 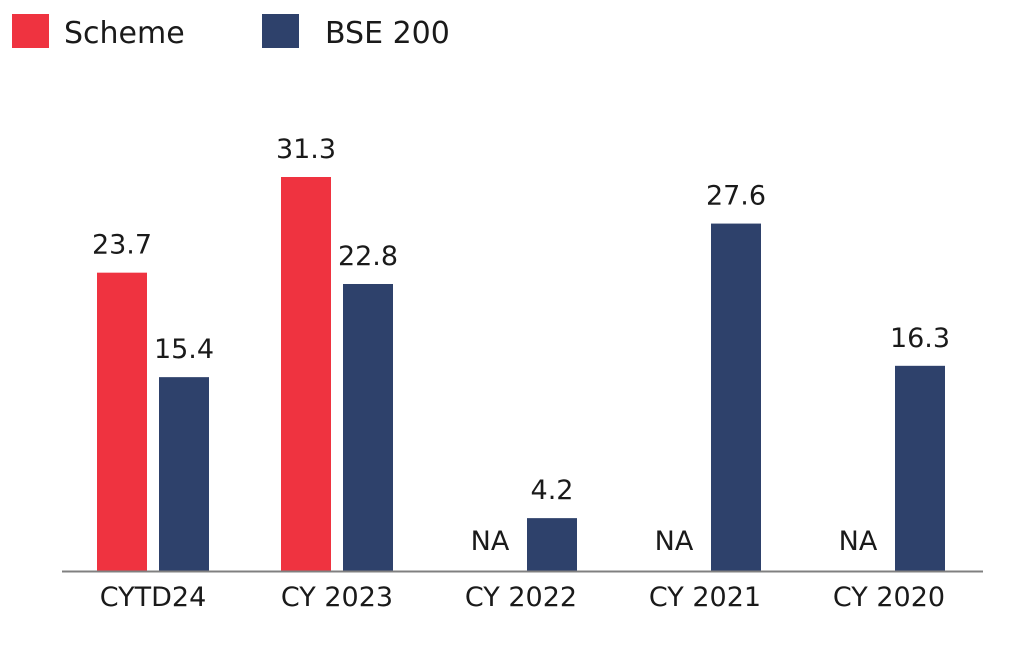 I want to click on value-label-scheme-cy-2023: 31.3, so click(x=306, y=149).